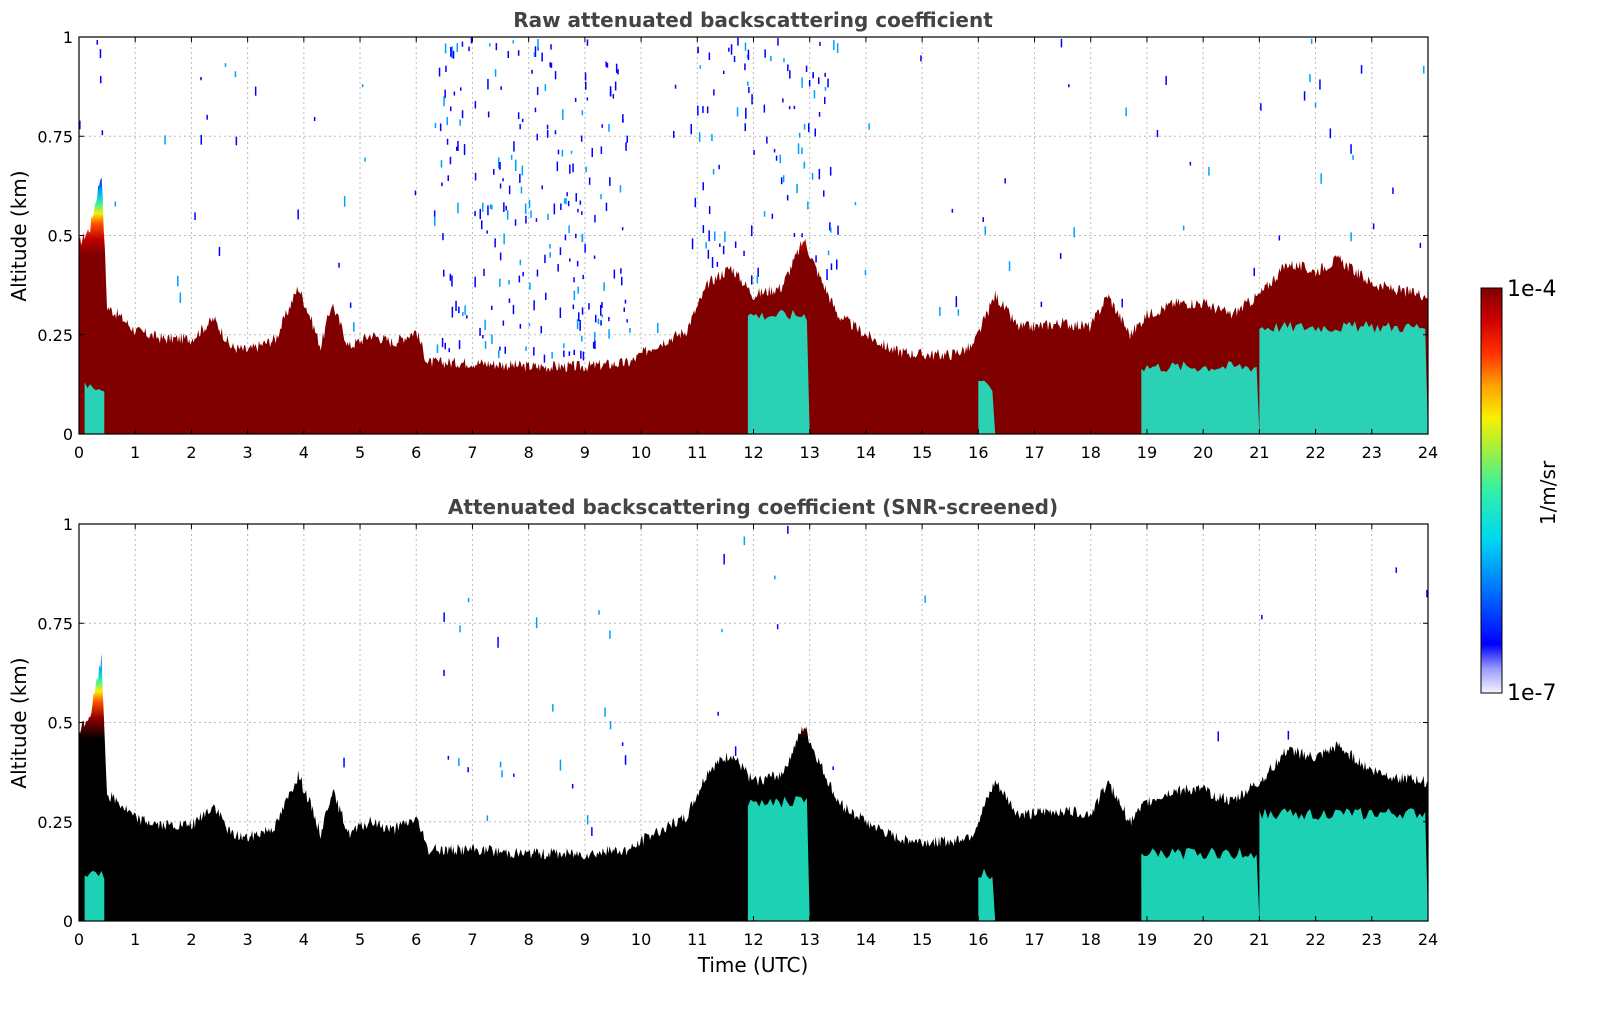 The width and height of the screenshot is (1621, 1020). I want to click on x-tick-label: 20, so click(1203, 452).